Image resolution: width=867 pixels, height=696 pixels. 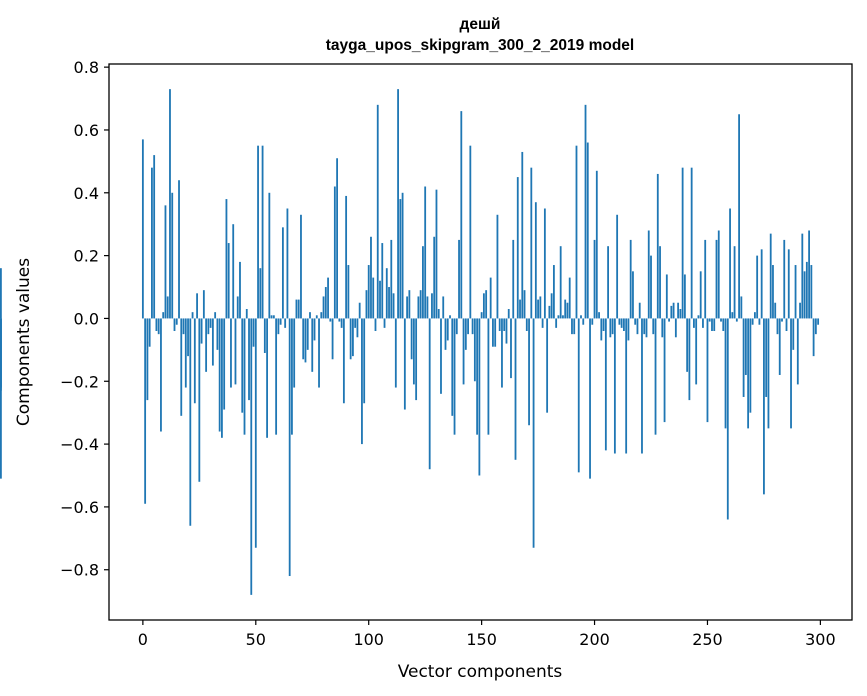 What do you see at coordinates (79, 570) in the screenshot?
I see `y-tick-label: −0.8` at bounding box center [79, 570].